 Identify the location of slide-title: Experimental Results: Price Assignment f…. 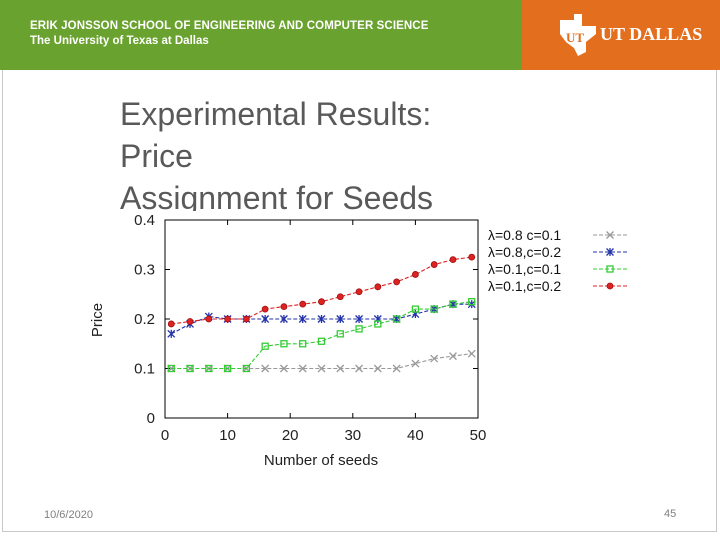
(330, 152).